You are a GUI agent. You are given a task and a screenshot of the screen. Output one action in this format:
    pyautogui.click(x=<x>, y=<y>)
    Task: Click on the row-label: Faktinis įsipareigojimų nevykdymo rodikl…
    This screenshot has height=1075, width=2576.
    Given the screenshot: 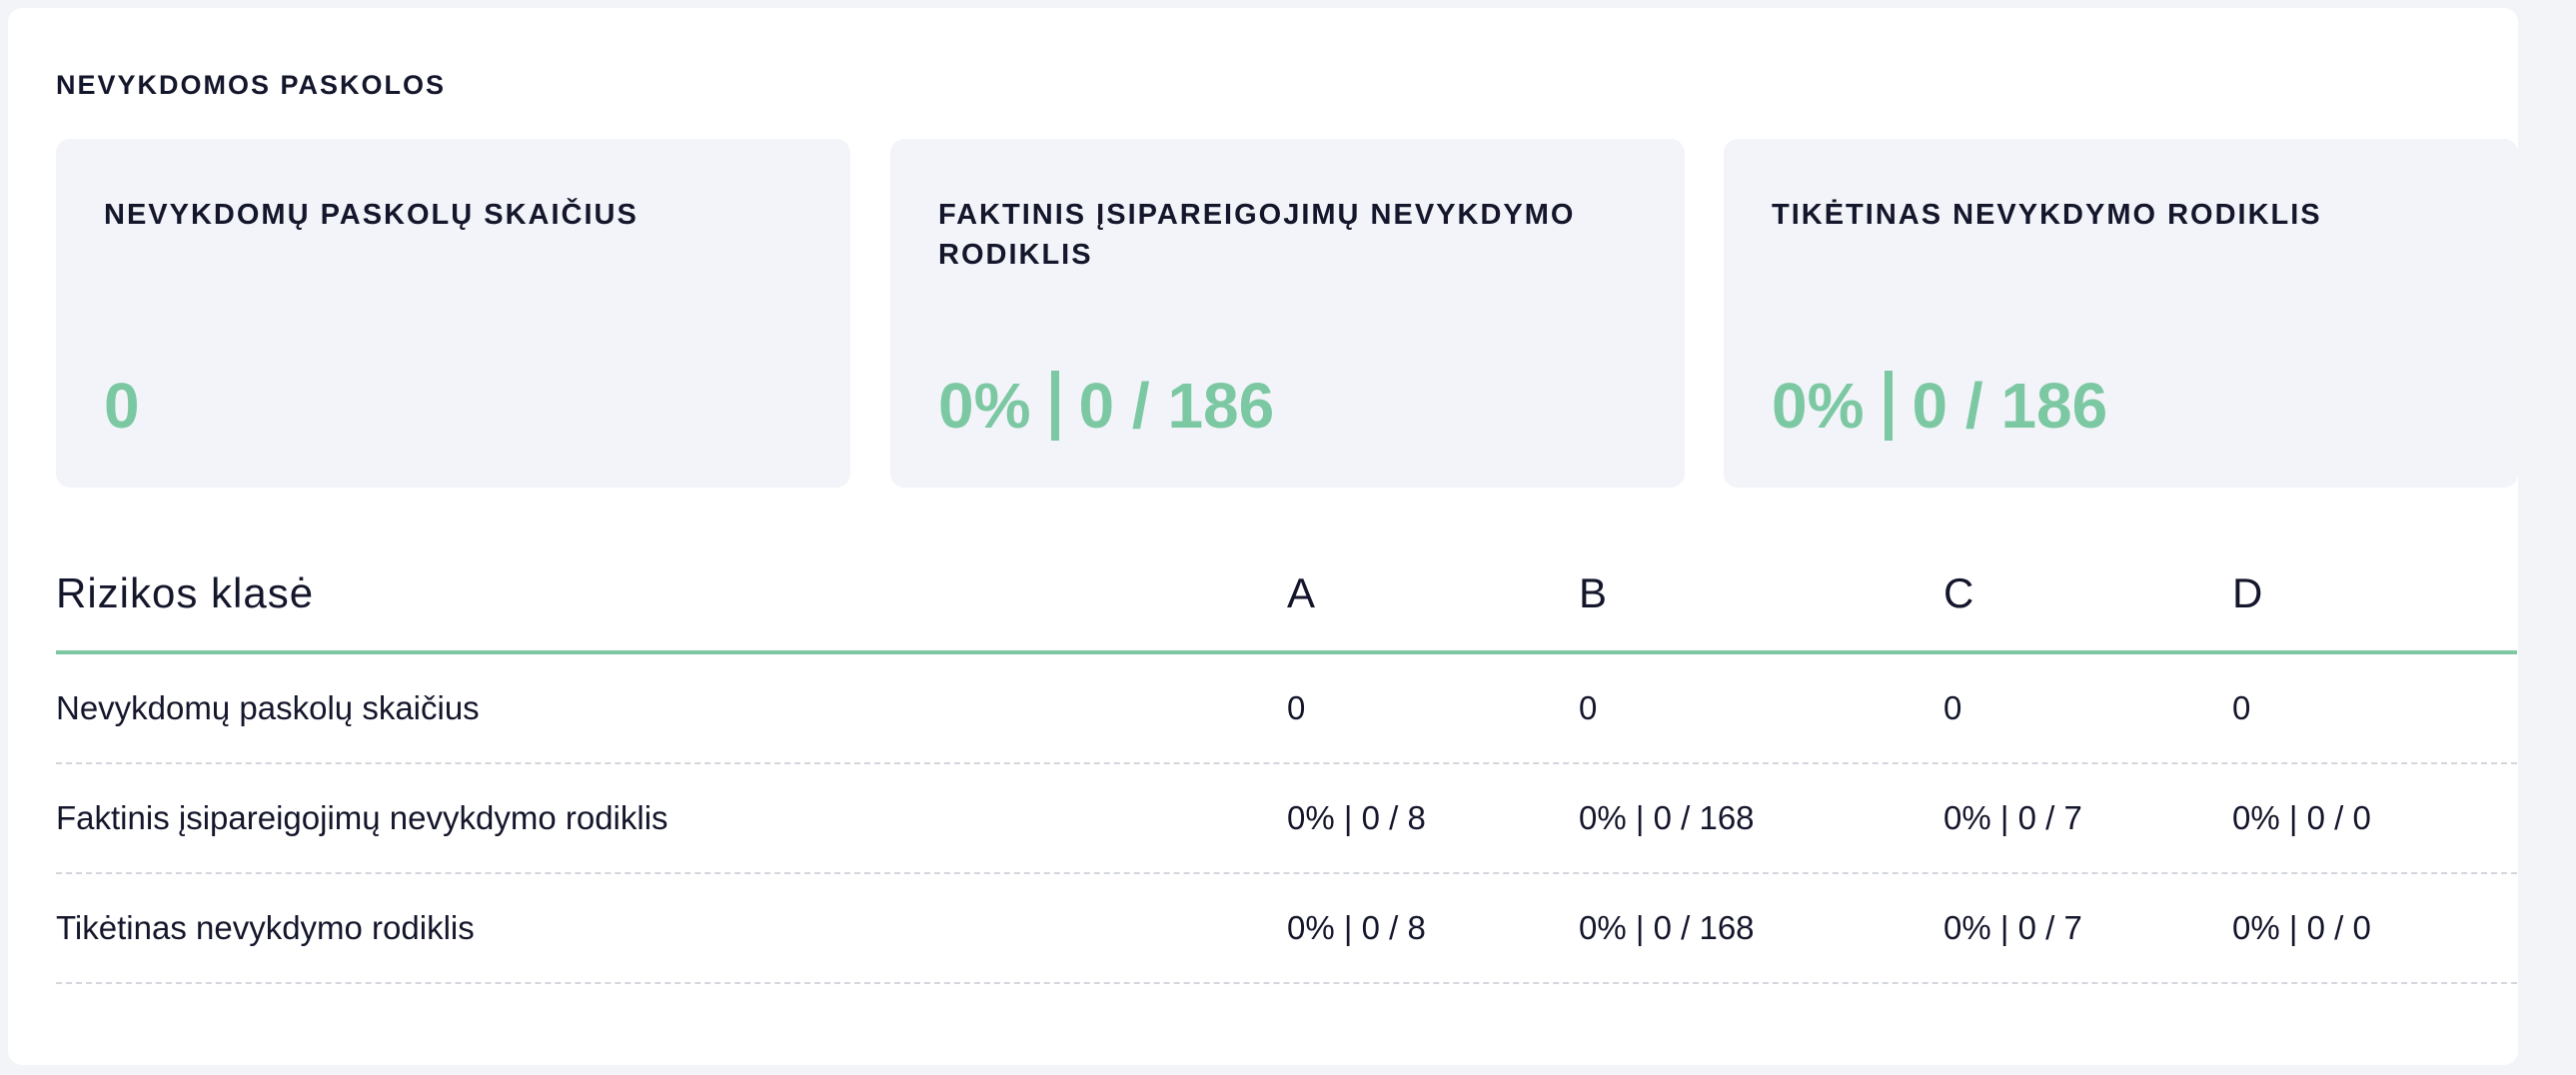 What is the action you would take?
    pyautogui.click(x=362, y=817)
    